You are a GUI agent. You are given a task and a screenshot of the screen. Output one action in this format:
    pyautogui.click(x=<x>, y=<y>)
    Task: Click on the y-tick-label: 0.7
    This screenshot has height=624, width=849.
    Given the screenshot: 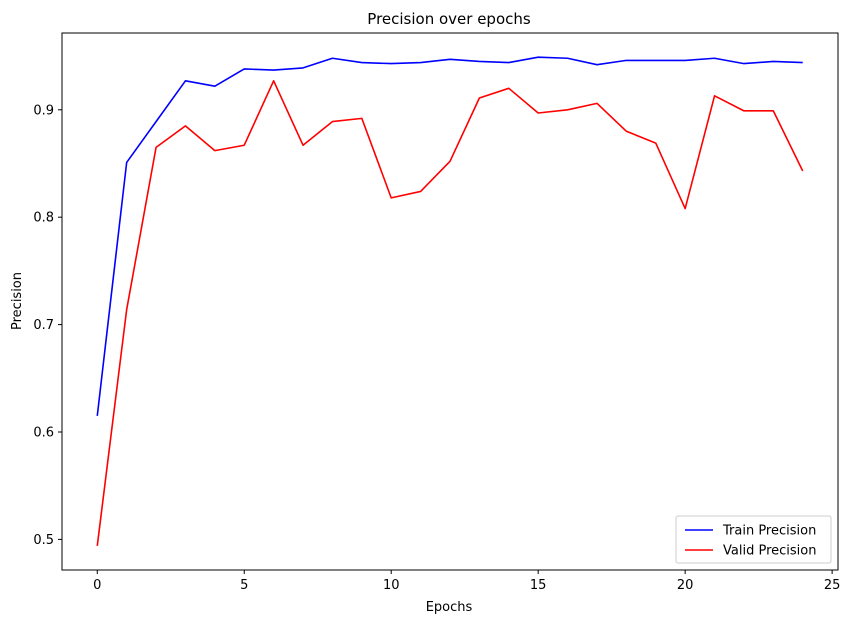 What is the action you would take?
    pyautogui.click(x=43, y=325)
    